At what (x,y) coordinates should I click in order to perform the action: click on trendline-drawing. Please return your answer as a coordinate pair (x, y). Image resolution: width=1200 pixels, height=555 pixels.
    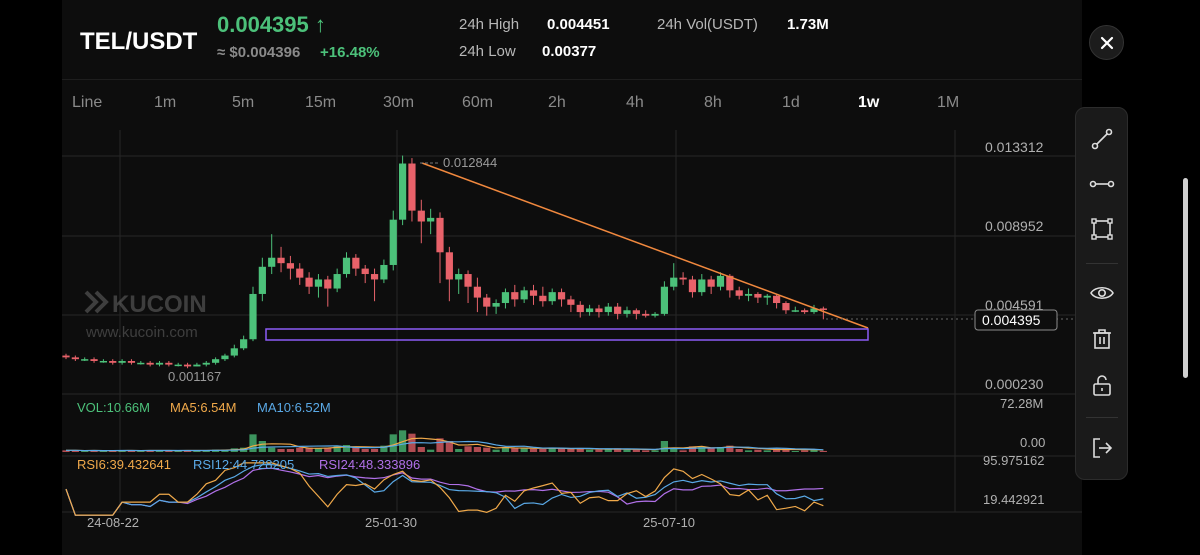
    Looking at the image, I should click on (645, 245).